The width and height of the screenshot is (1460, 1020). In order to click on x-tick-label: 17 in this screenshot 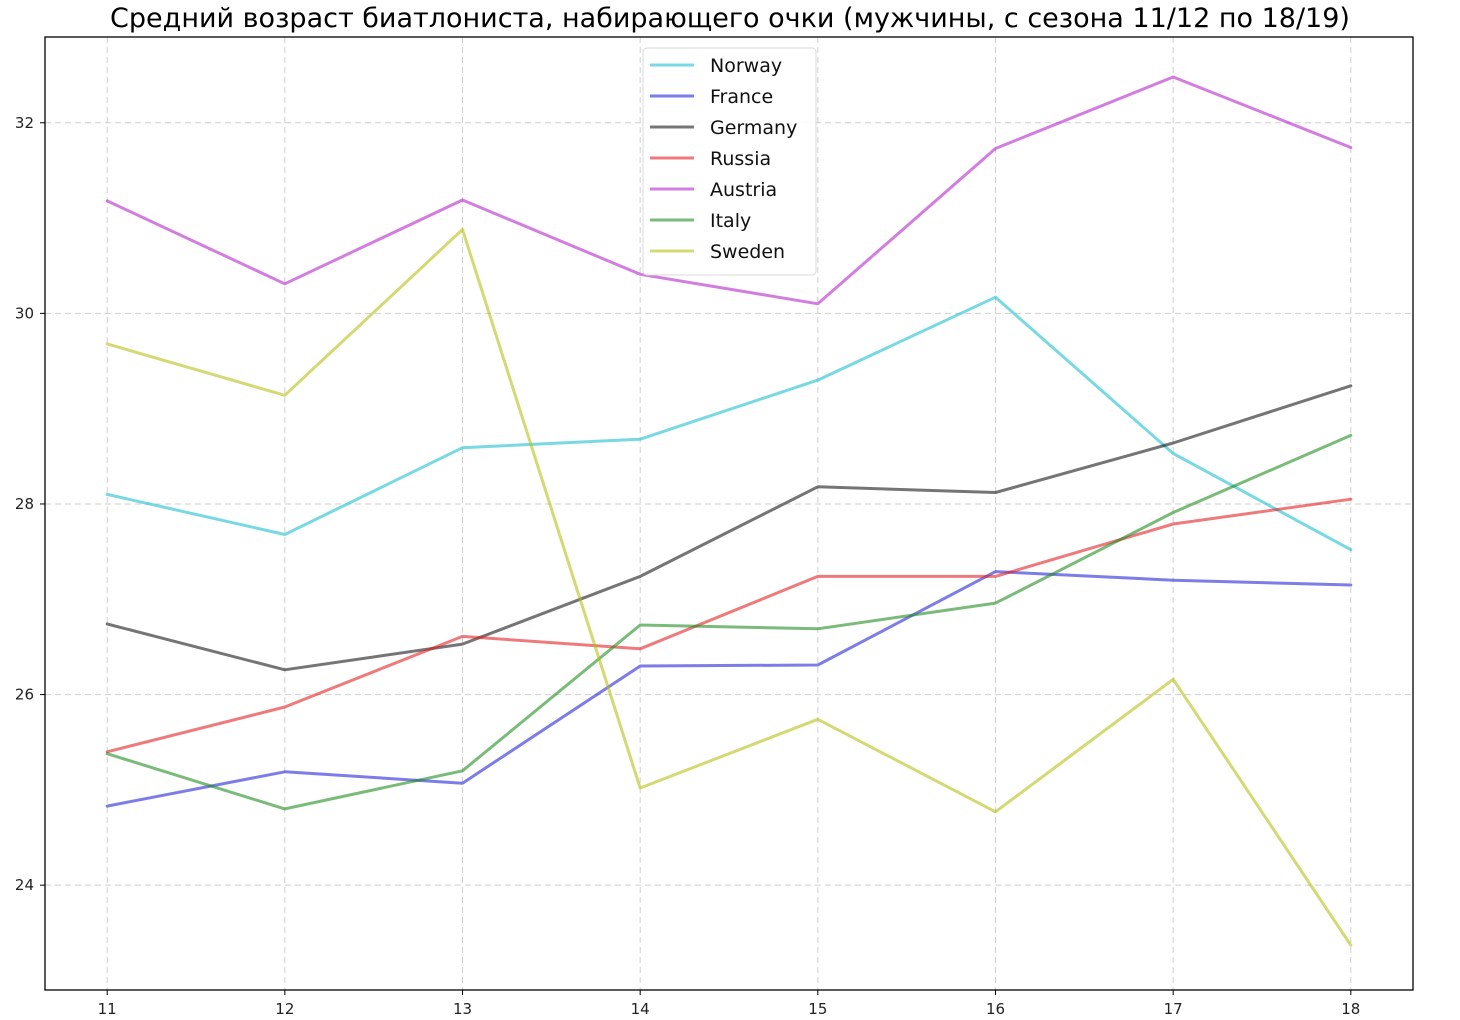, I will do `click(1173, 1009)`.